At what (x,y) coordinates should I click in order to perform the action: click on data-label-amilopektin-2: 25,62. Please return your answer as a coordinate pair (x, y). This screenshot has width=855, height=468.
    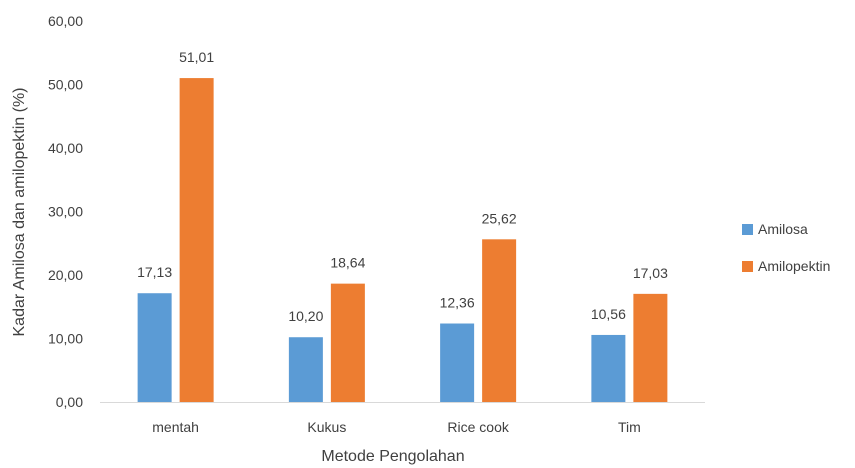
    Looking at the image, I should click on (499, 218).